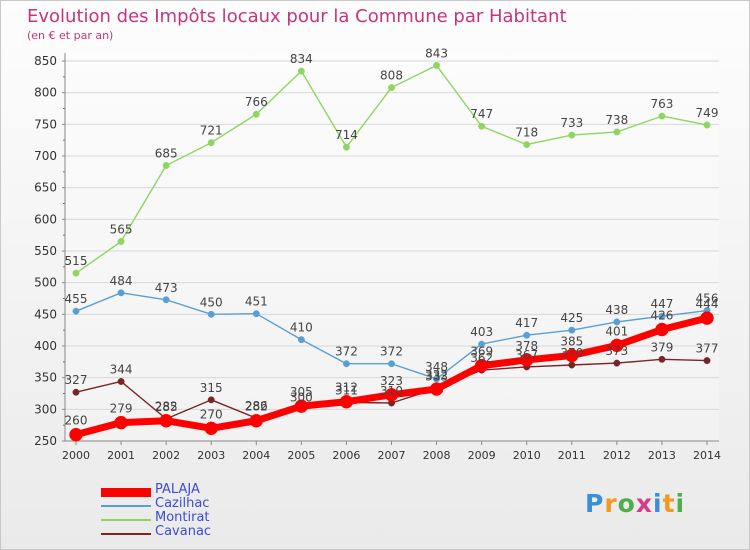 This screenshot has width=750, height=550. What do you see at coordinates (45, 188) in the screenshot?
I see `y-tick-label: 650` at bounding box center [45, 188].